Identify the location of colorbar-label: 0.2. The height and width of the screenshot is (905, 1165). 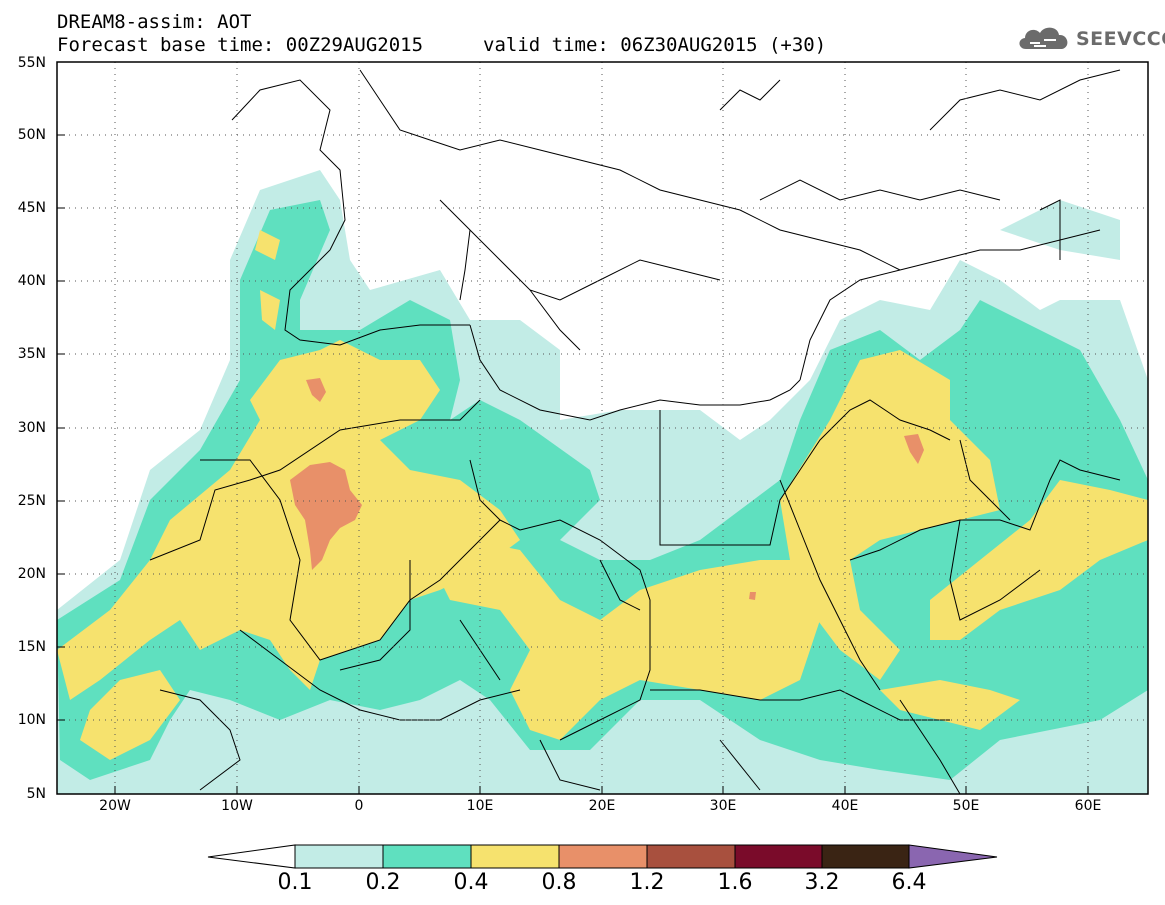
(383, 882).